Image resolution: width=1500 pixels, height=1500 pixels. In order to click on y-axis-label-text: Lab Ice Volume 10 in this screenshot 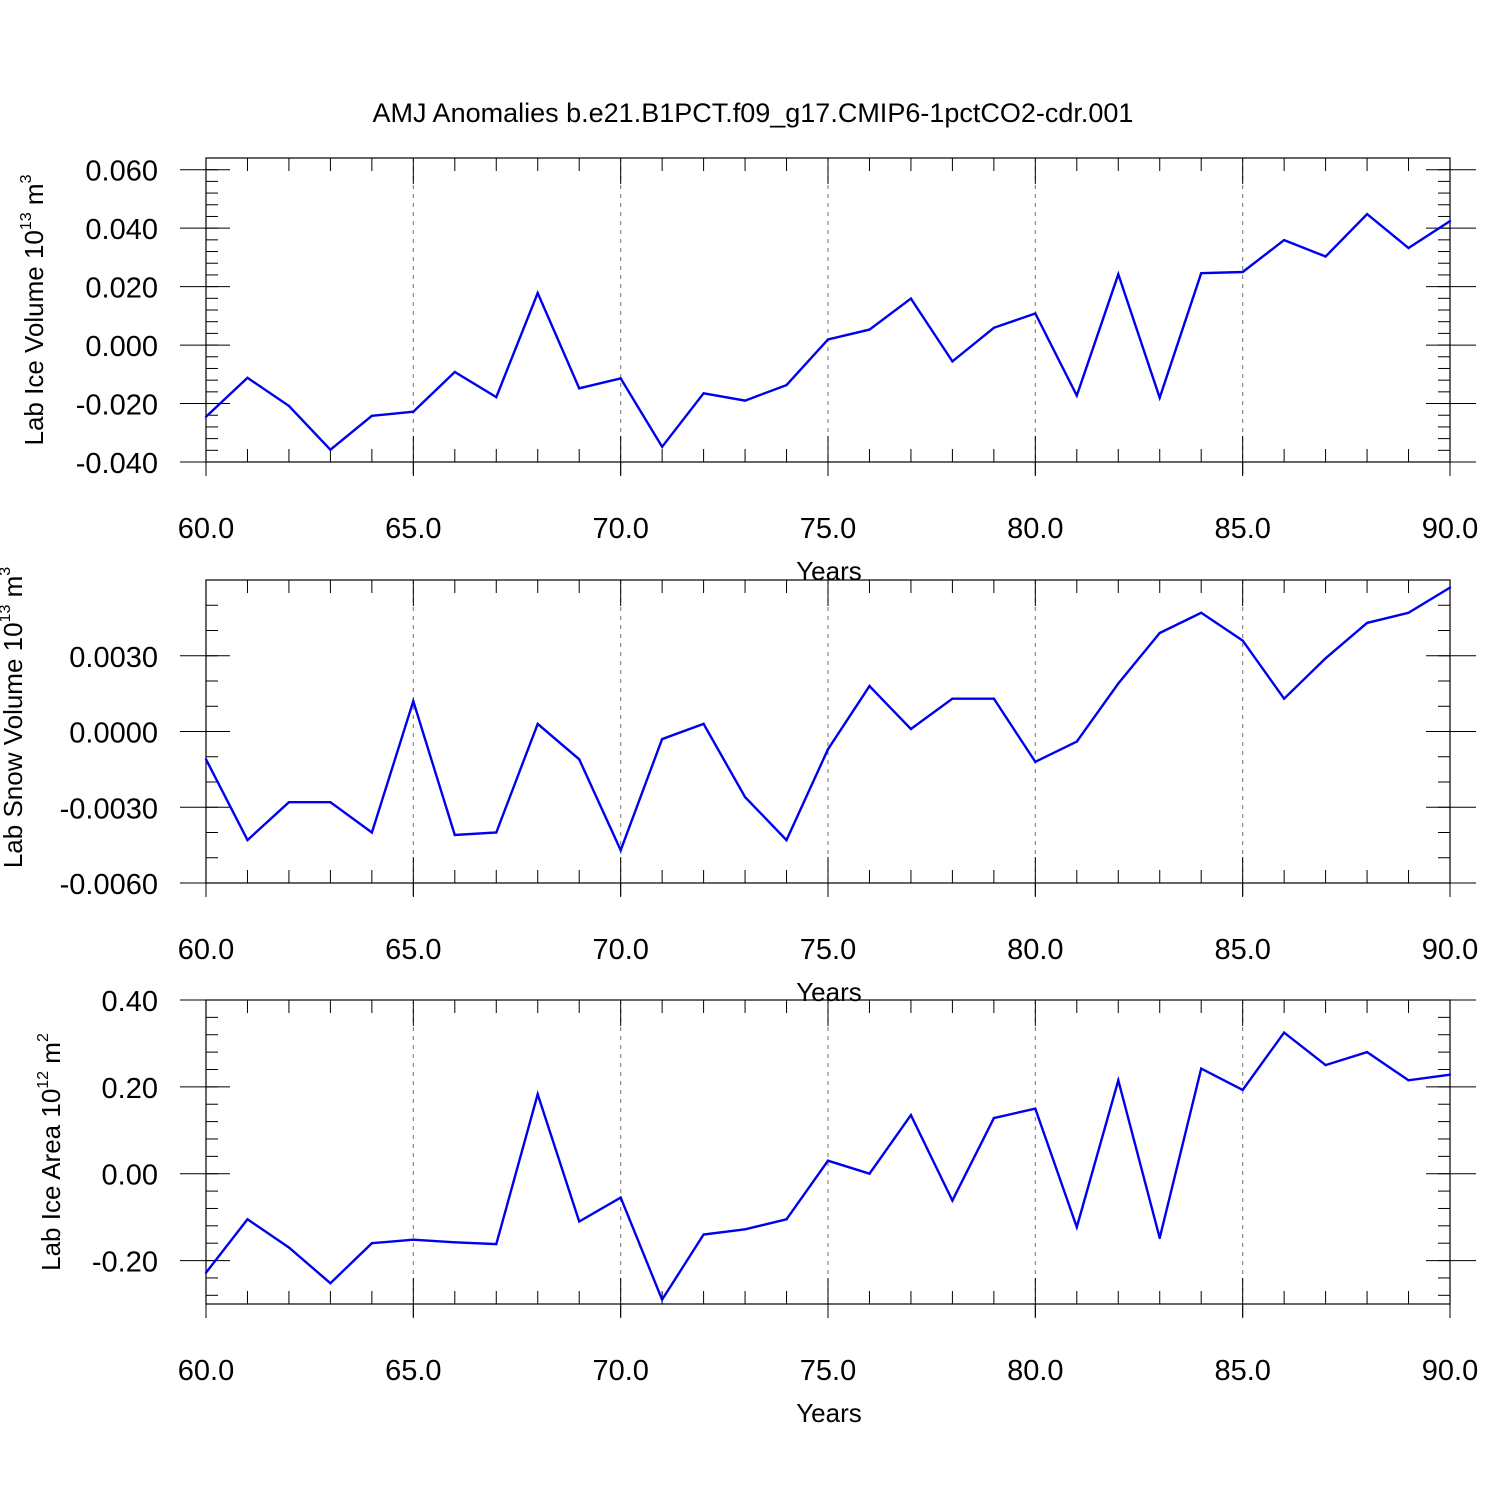, I will do `click(34, 337)`.